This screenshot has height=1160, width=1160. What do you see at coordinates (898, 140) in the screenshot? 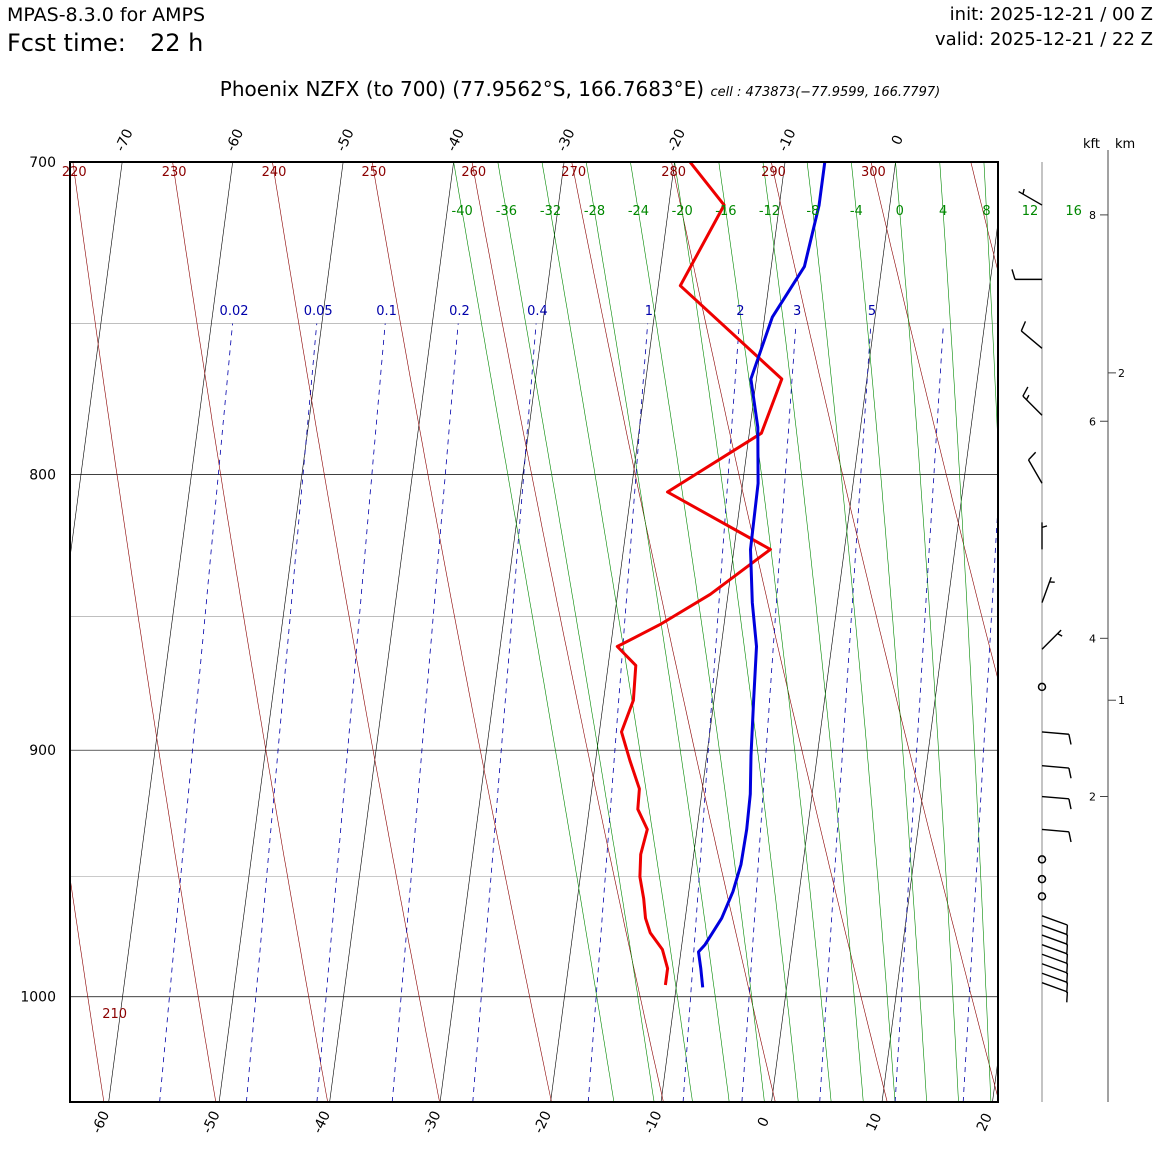
I see `isotherm-top-label: 0` at bounding box center [898, 140].